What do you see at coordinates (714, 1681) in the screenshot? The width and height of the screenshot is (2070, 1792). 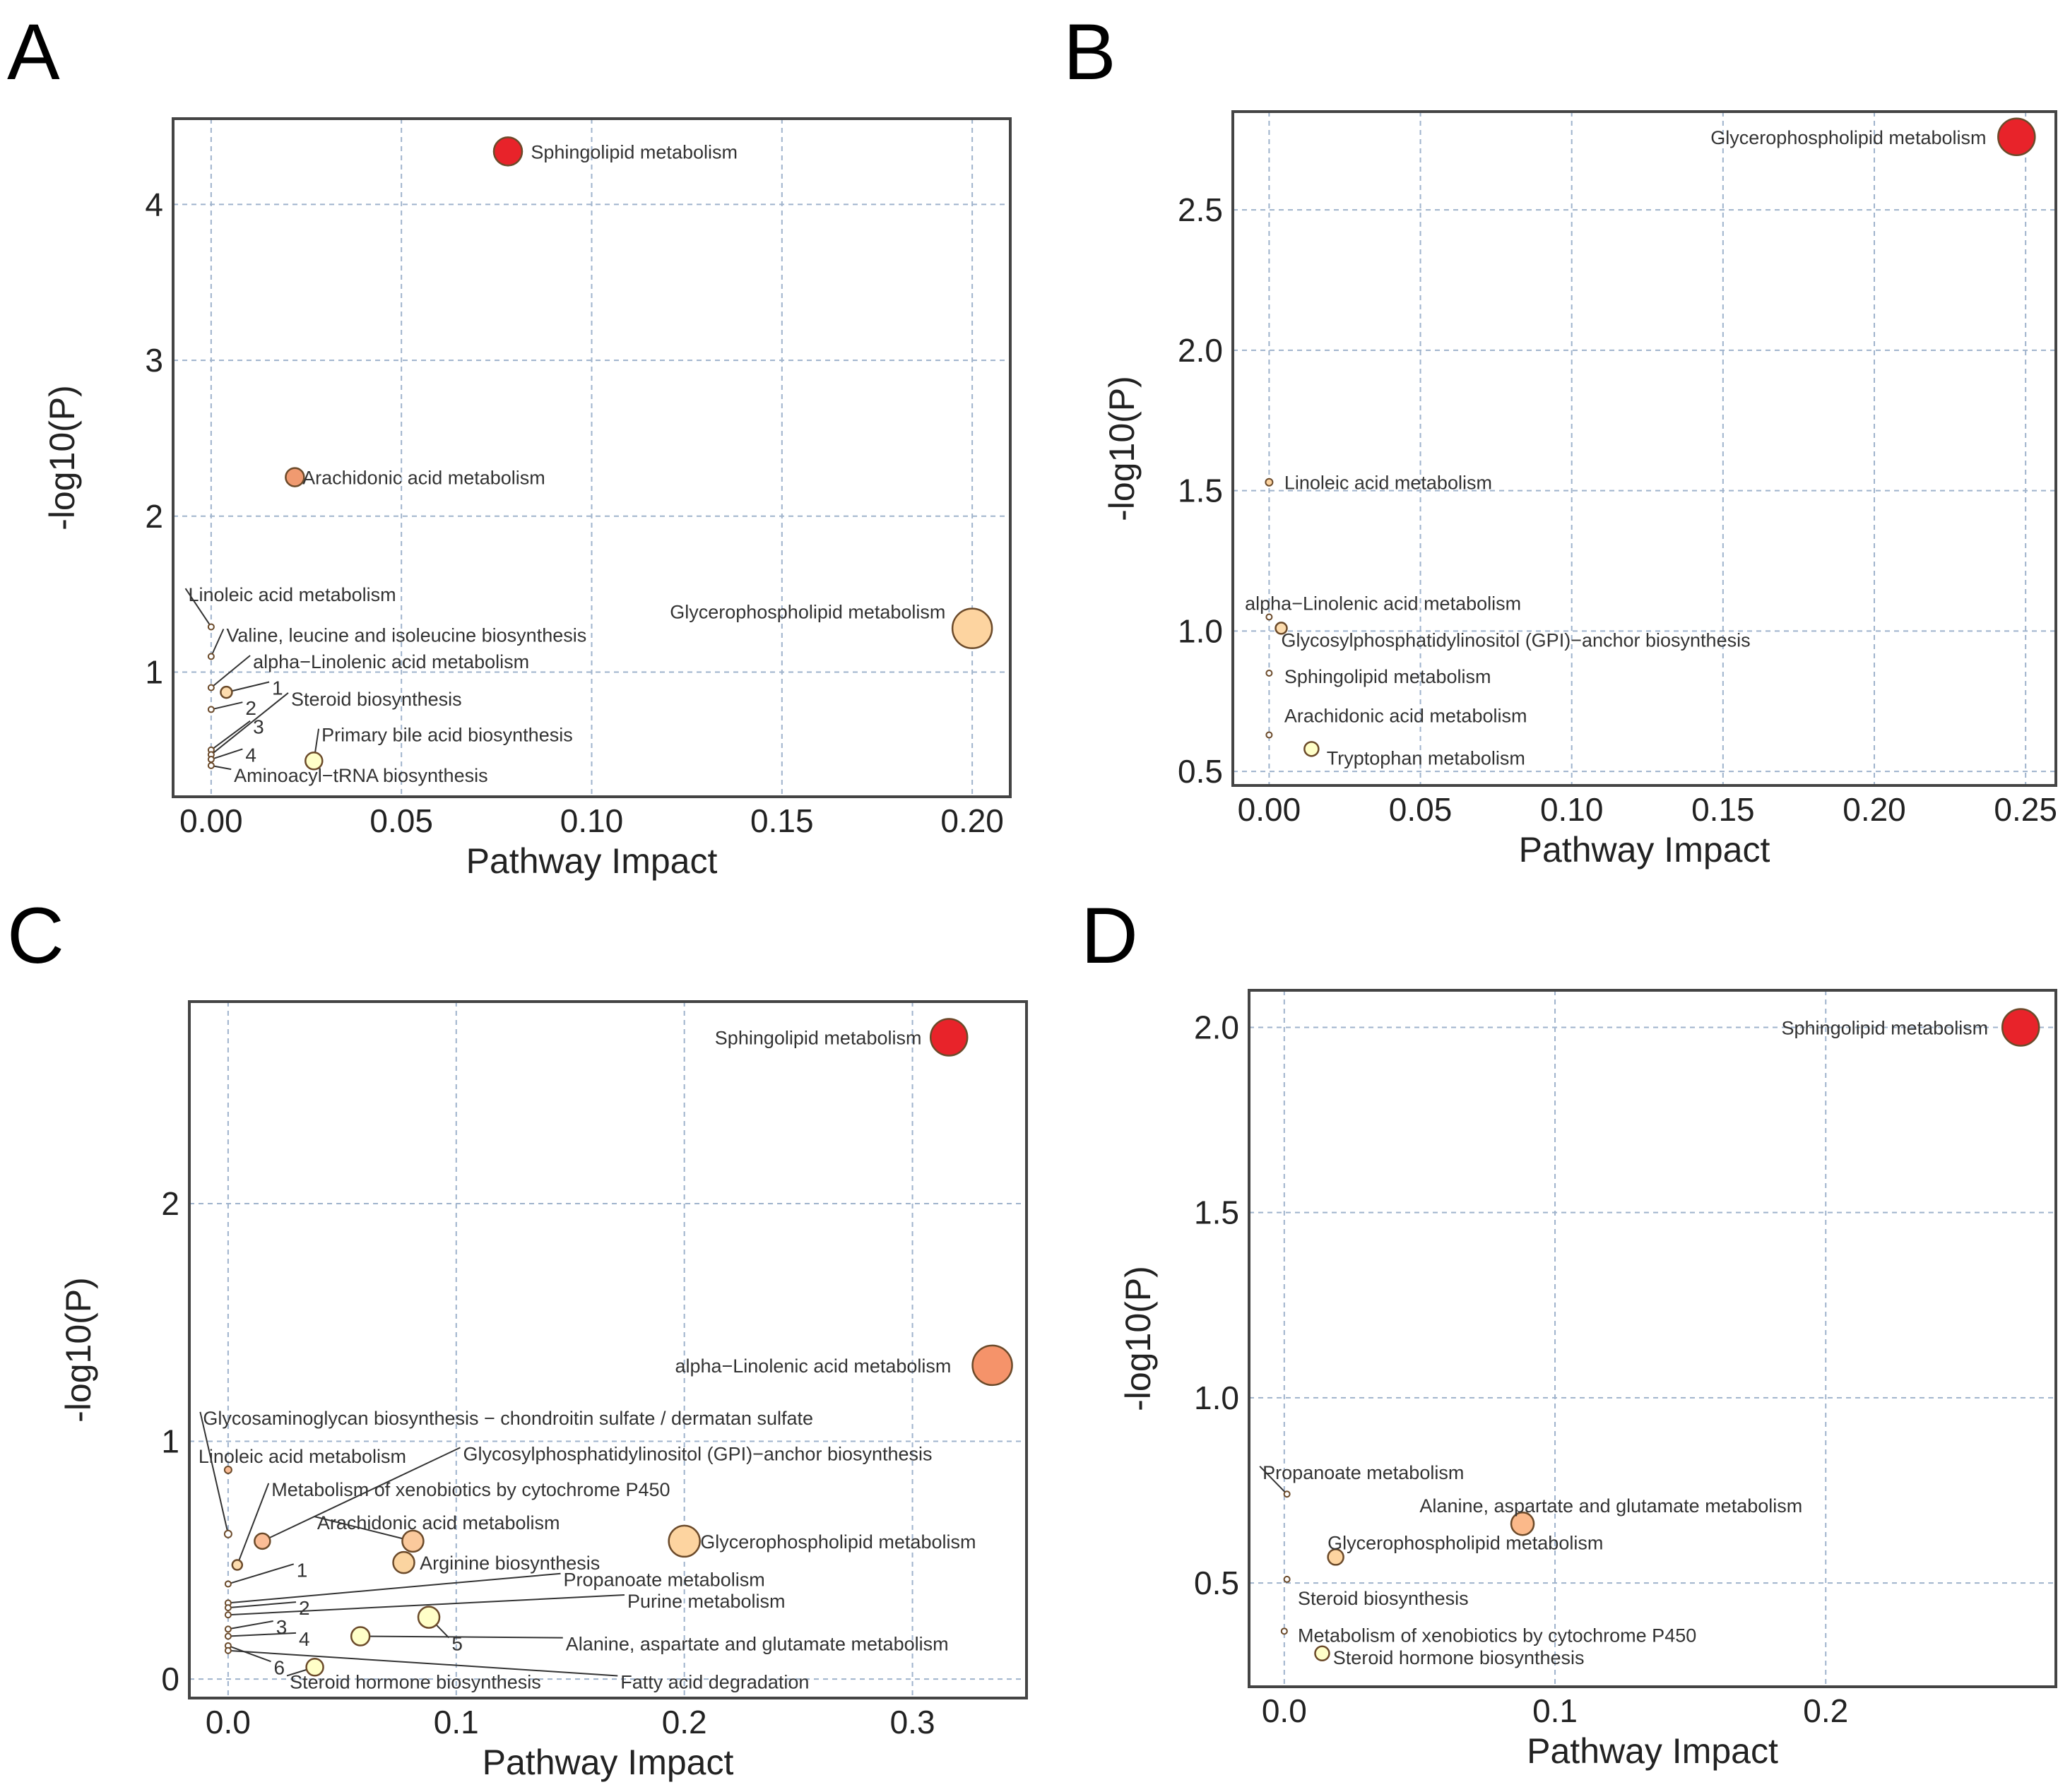 I see `point-label: Fatty acid degradation` at bounding box center [714, 1681].